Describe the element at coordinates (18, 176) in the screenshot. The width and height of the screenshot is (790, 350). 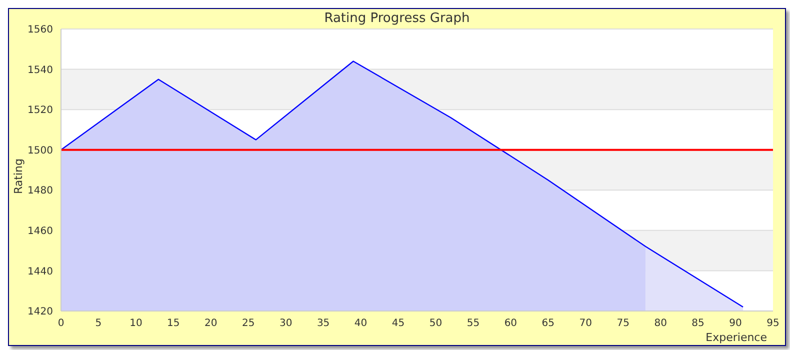
I see `y-axis-title: Rating` at that location.